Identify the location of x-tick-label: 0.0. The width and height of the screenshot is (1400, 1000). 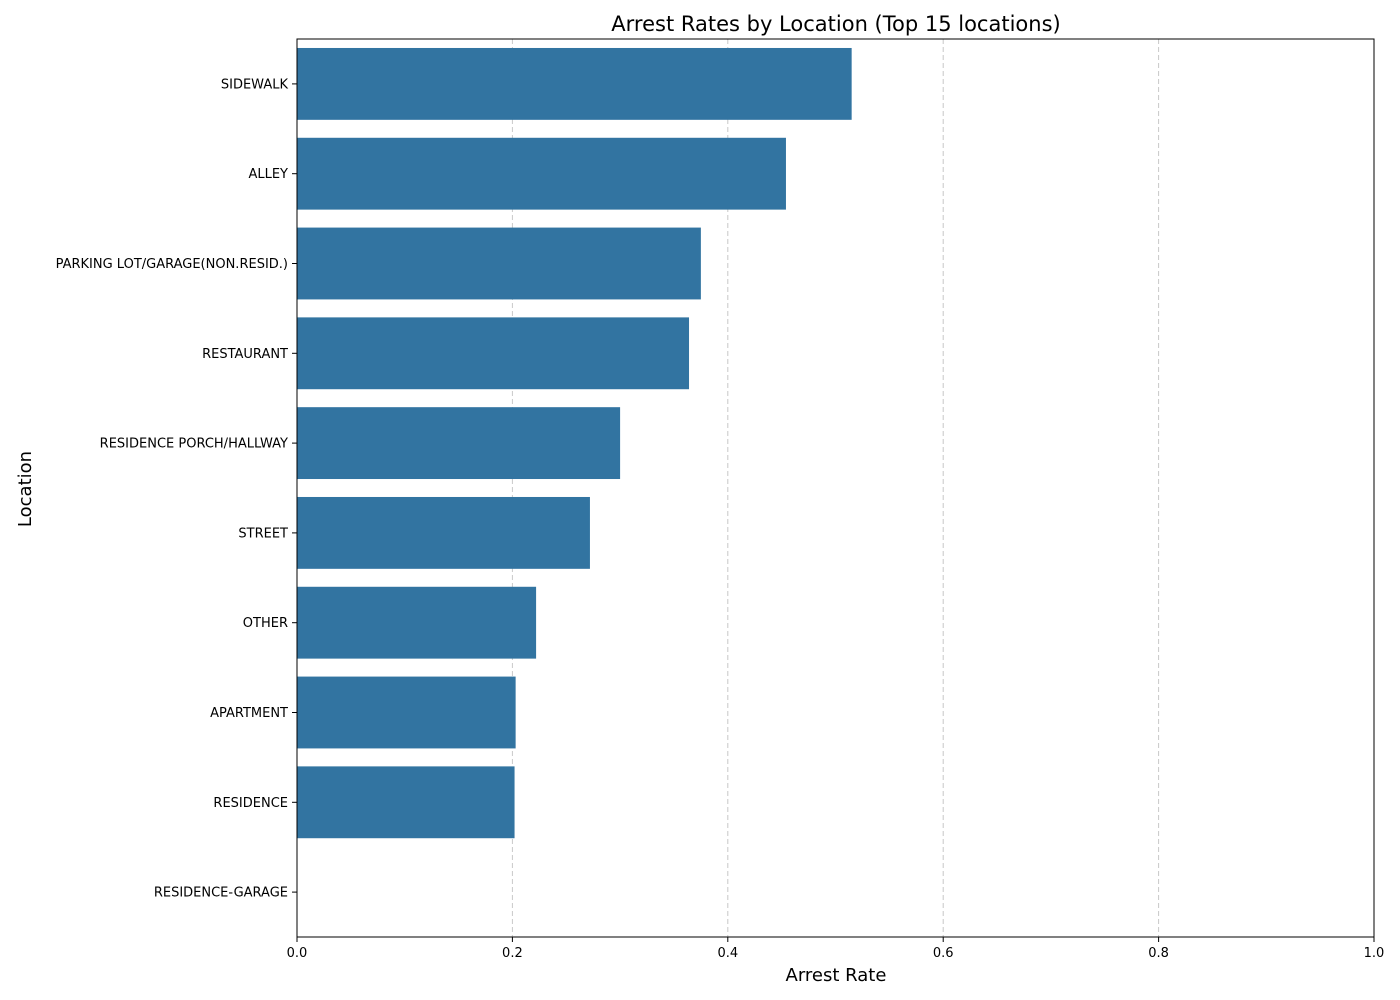
(297, 953).